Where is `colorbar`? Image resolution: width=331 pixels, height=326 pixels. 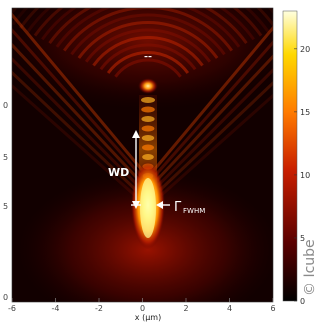
colorbar is located at coordinates (290, 156).